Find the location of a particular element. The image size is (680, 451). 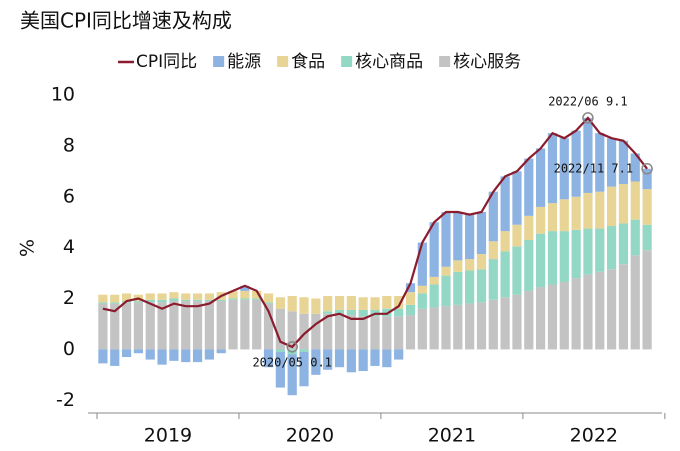

legend-label: CPI同比 is located at coordinates (166, 62).